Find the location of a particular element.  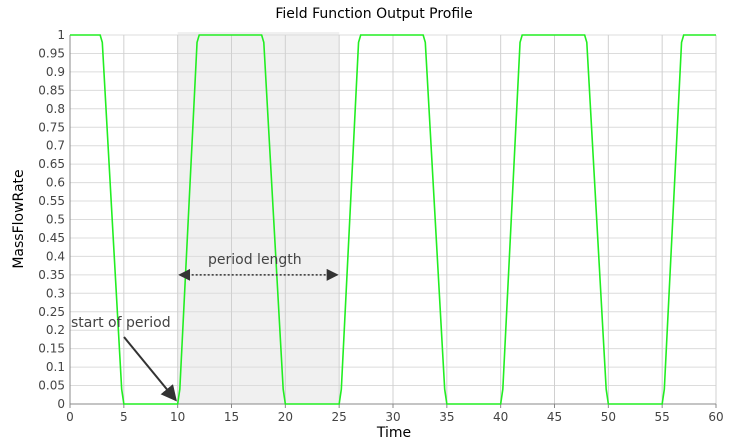

y-tick-label: 0.25 is located at coordinates (51, 312).